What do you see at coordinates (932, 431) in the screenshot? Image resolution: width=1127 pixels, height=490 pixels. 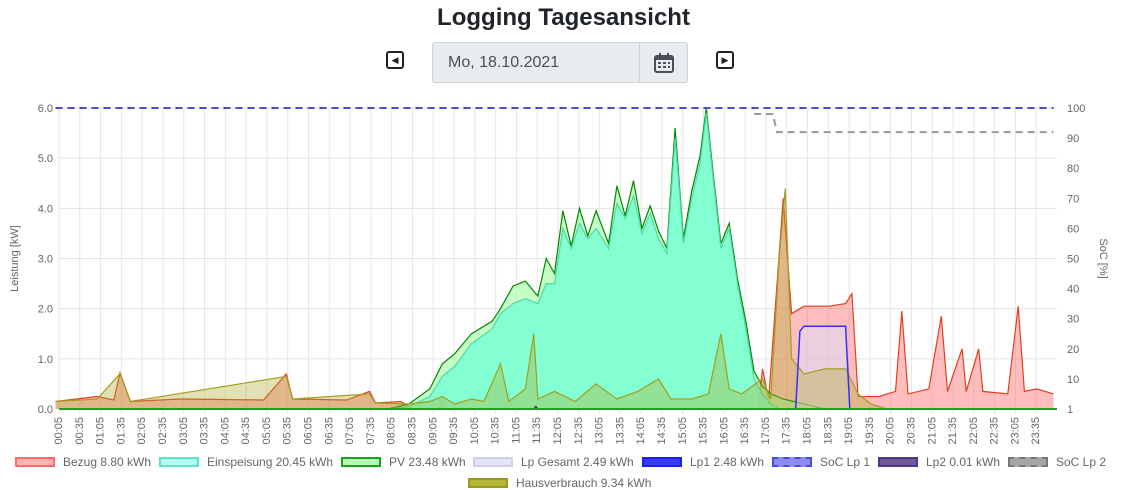 I see `x-tick-label: 21:05` at bounding box center [932, 431].